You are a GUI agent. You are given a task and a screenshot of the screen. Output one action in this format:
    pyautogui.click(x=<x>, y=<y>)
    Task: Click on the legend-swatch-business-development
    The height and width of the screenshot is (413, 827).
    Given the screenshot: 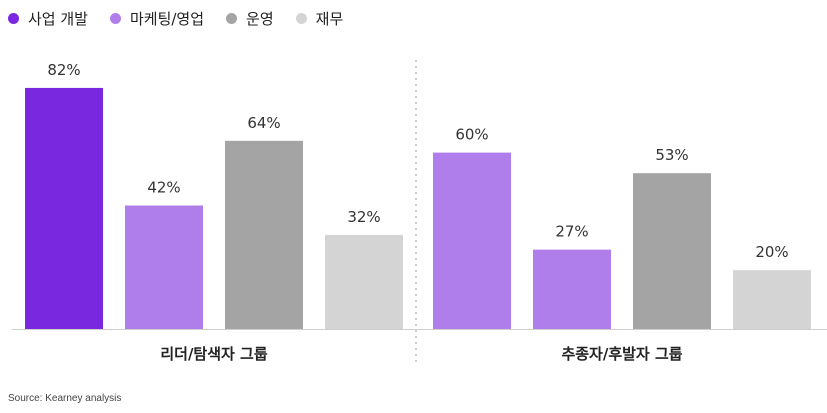 What is the action you would take?
    pyautogui.click(x=13, y=18)
    